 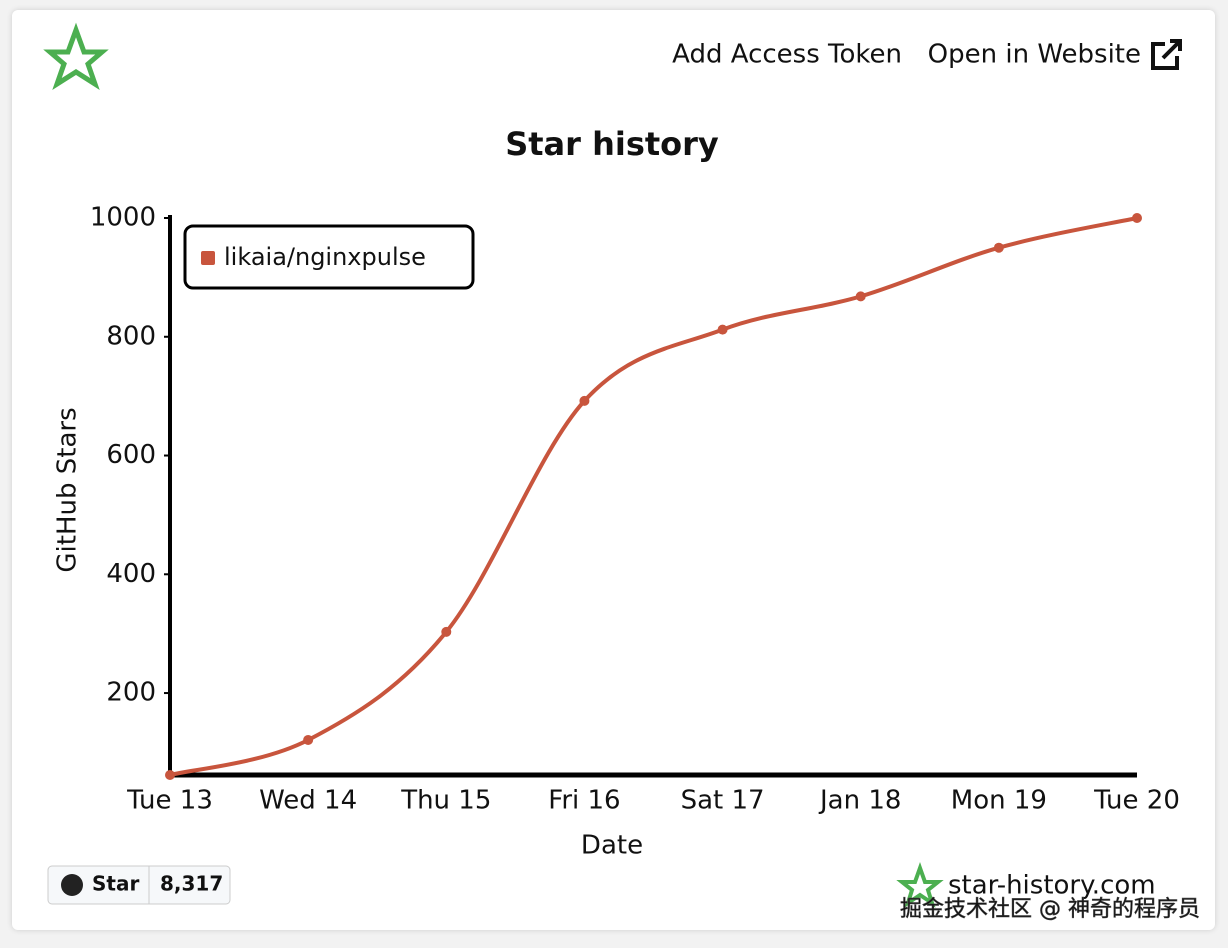 What do you see at coordinates (208, 258) in the screenshot?
I see `legend-swatch` at bounding box center [208, 258].